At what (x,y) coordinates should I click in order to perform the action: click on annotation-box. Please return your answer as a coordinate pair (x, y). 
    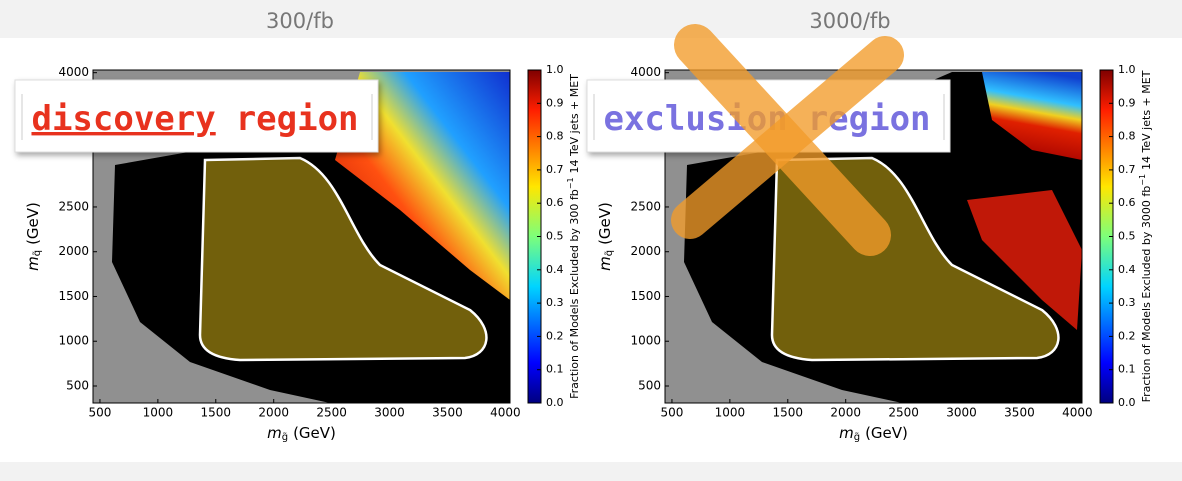
    Looking at the image, I should click on (196, 116).